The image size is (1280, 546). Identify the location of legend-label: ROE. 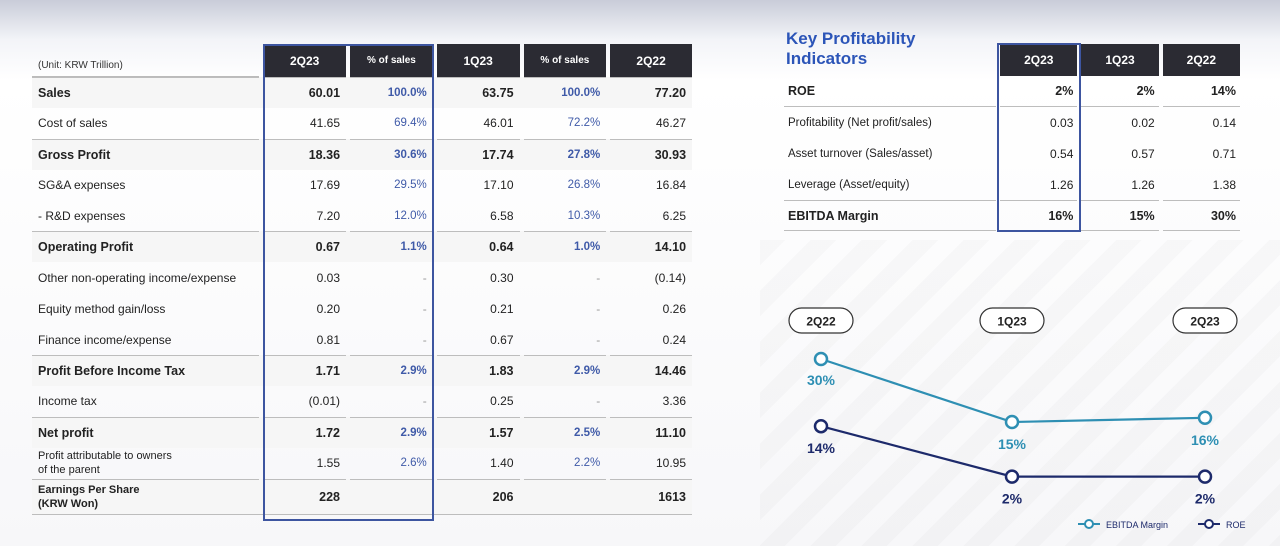
(1236, 525).